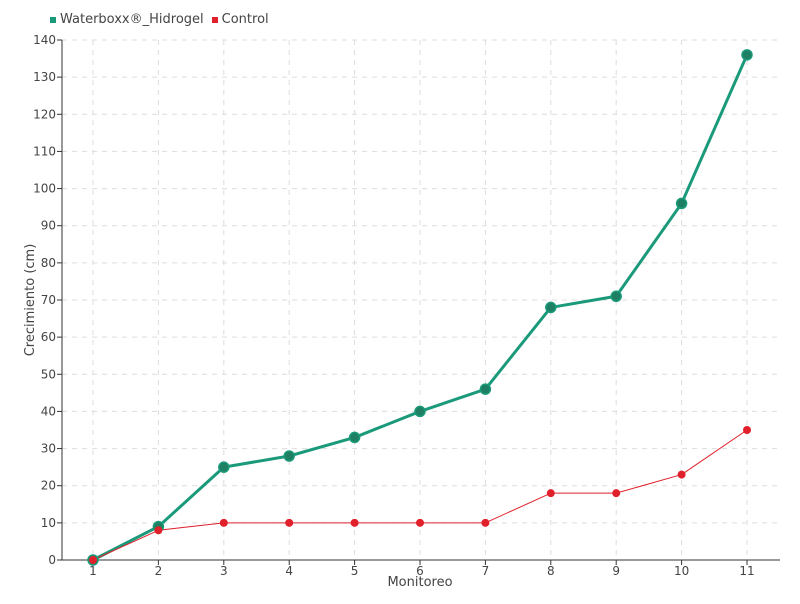 Image resolution: width=800 pixels, height=604 pixels. I want to click on x-tick-label: 1, so click(93, 571).